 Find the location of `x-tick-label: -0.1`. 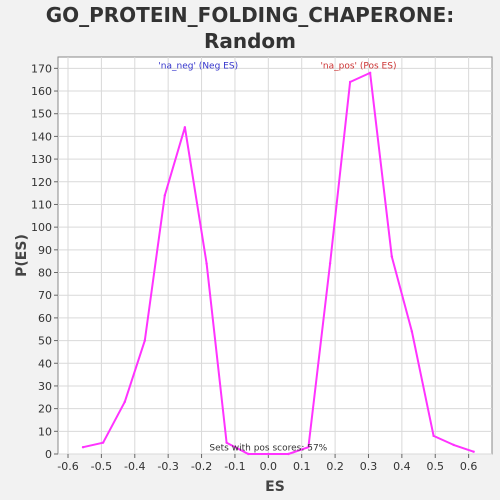

x-tick-label: -0.1 is located at coordinates (234, 466).